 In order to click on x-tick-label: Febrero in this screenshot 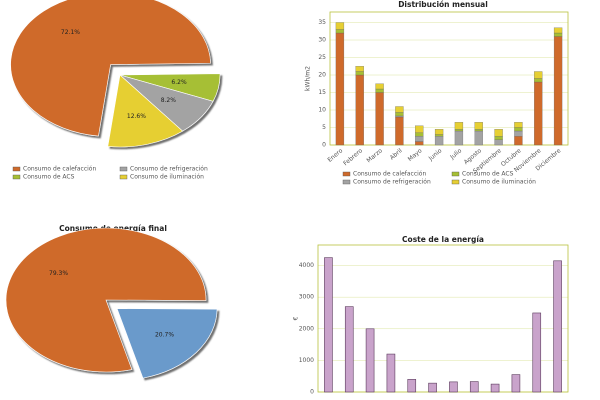, I will do `click(353, 157)`.